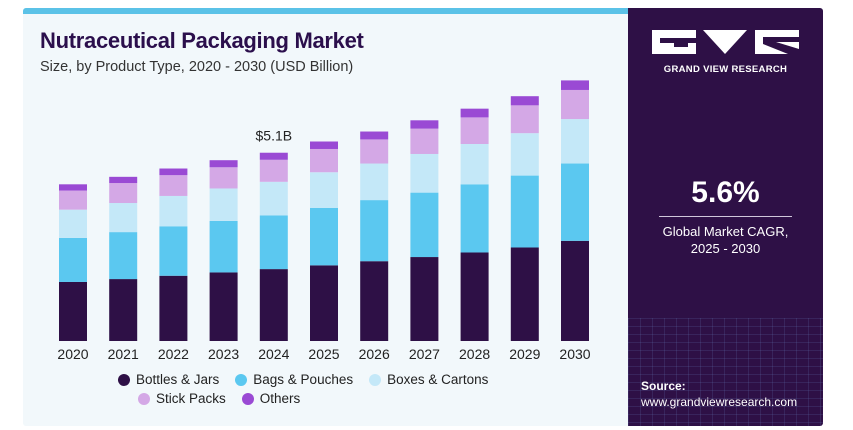 Image resolution: width=853 pixels, height=430 pixels. What do you see at coordinates (663, 386) in the screenshot?
I see `source-label: Source:` at bounding box center [663, 386].